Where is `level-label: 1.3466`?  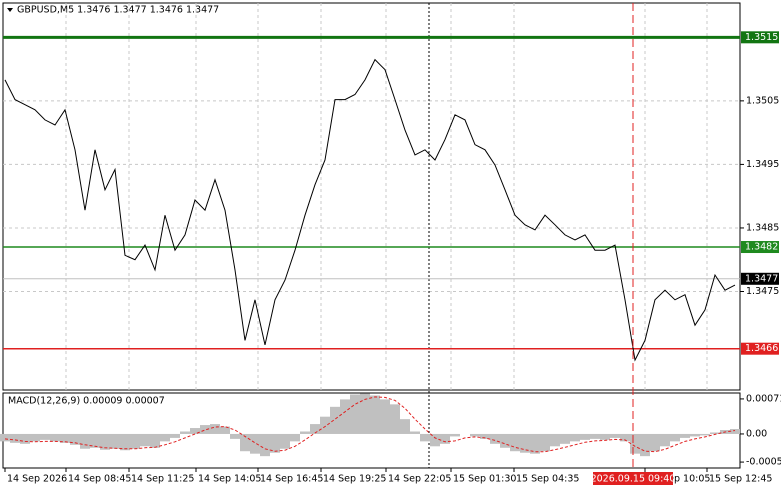
level-label: 1.3466 is located at coordinates (761, 348).